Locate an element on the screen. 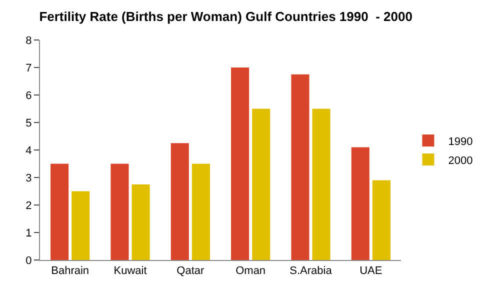 The width and height of the screenshot is (490, 300). y-tick-label: 7 is located at coordinates (29, 68).